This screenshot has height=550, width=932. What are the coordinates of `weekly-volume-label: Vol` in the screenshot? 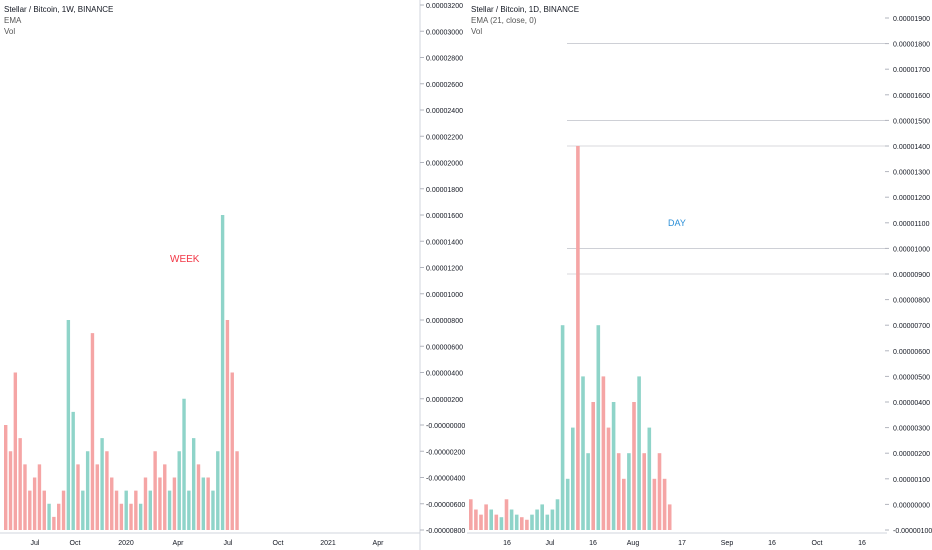 It's located at (10, 31).